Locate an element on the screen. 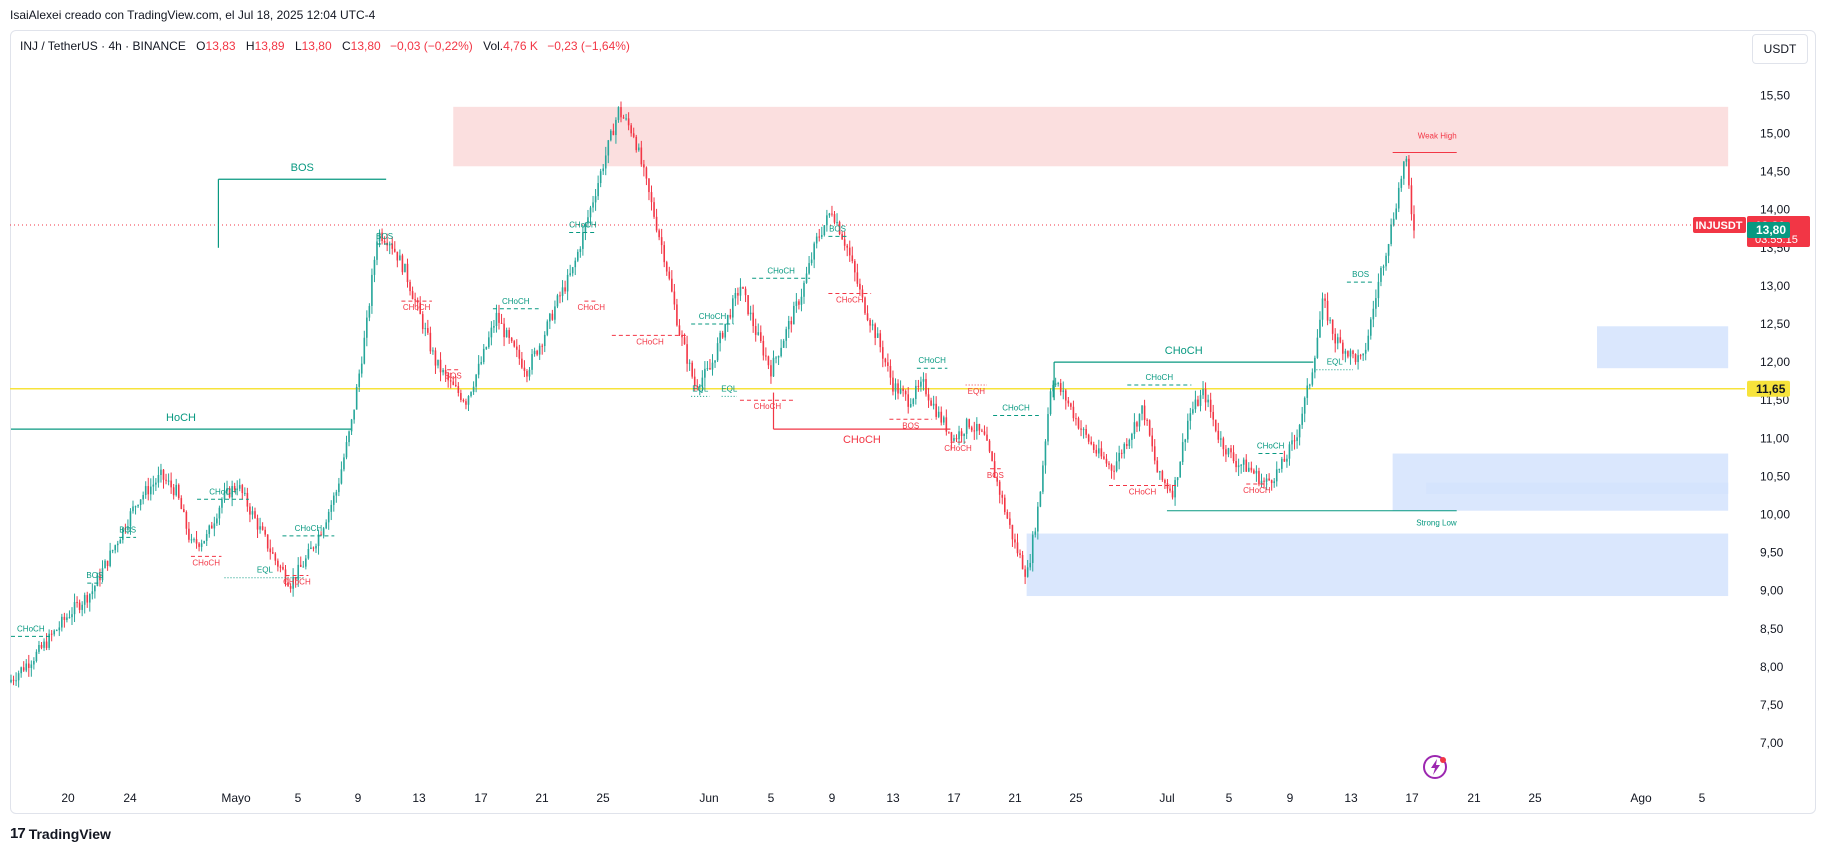 The image size is (1826, 853). level-price-value: 11,65 is located at coordinates (1771, 389).